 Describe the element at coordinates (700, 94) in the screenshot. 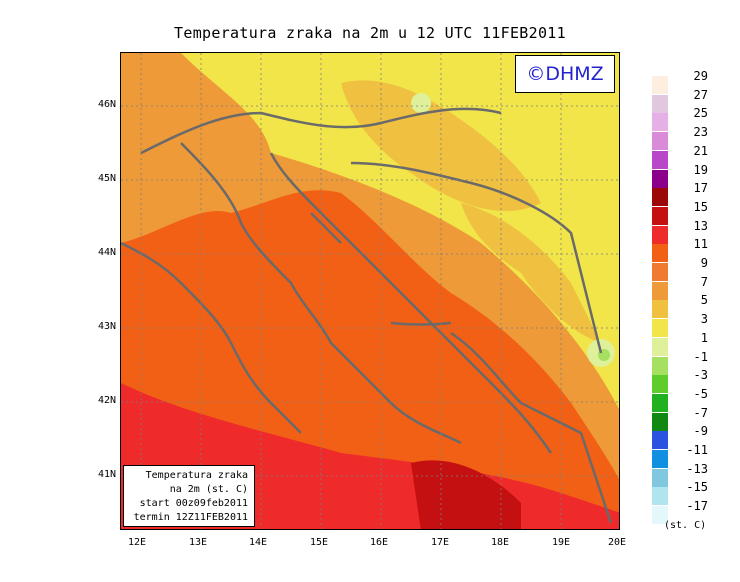

I see `legend-label: 27` at that location.